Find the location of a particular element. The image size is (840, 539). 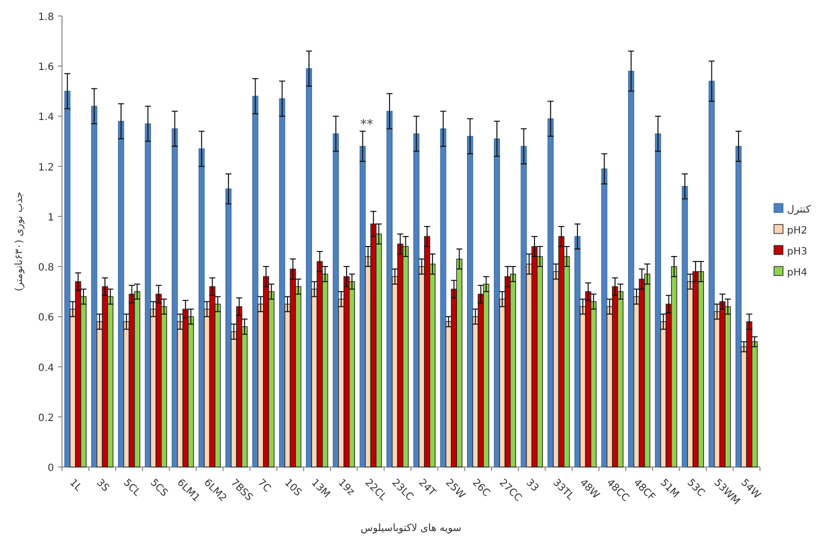

y-tick-label: 0.2 is located at coordinates (46, 418).